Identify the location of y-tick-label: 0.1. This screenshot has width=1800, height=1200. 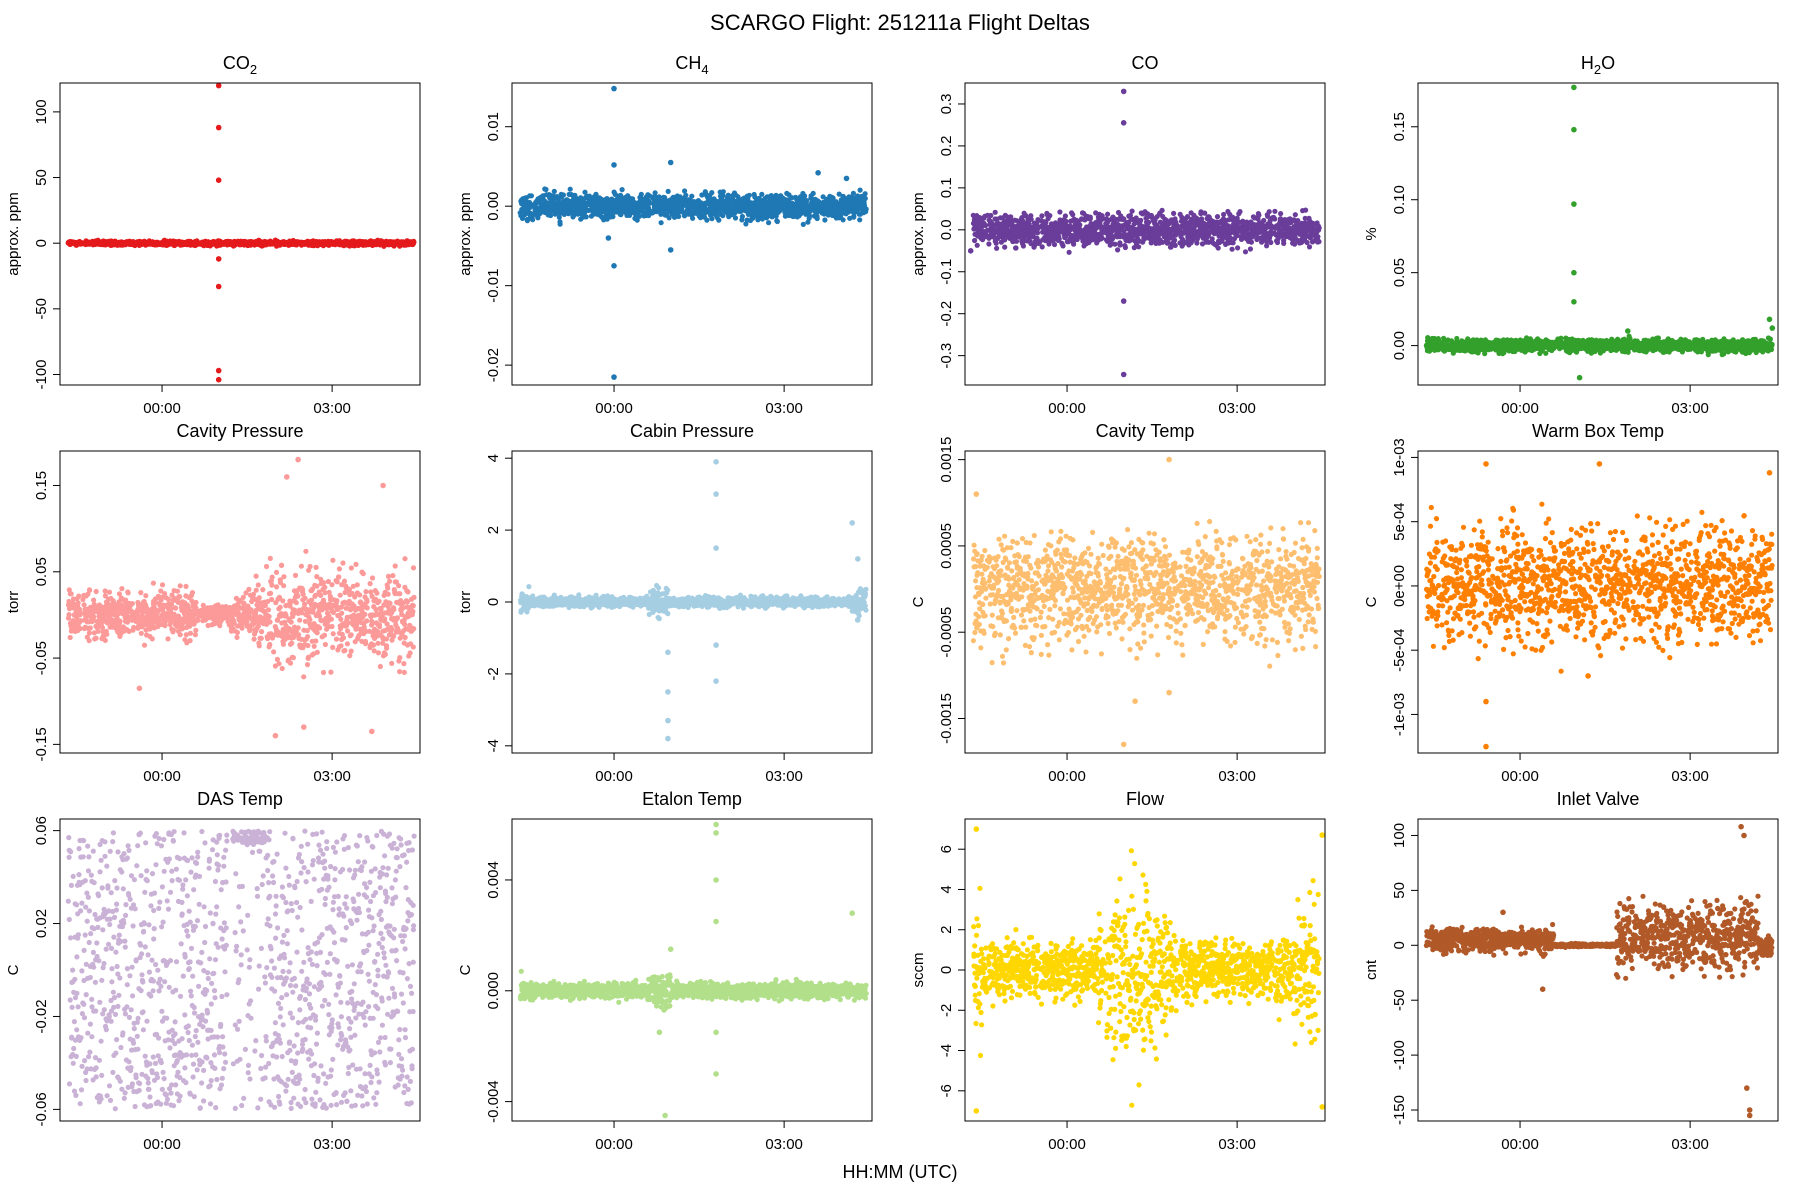
(946, 187).